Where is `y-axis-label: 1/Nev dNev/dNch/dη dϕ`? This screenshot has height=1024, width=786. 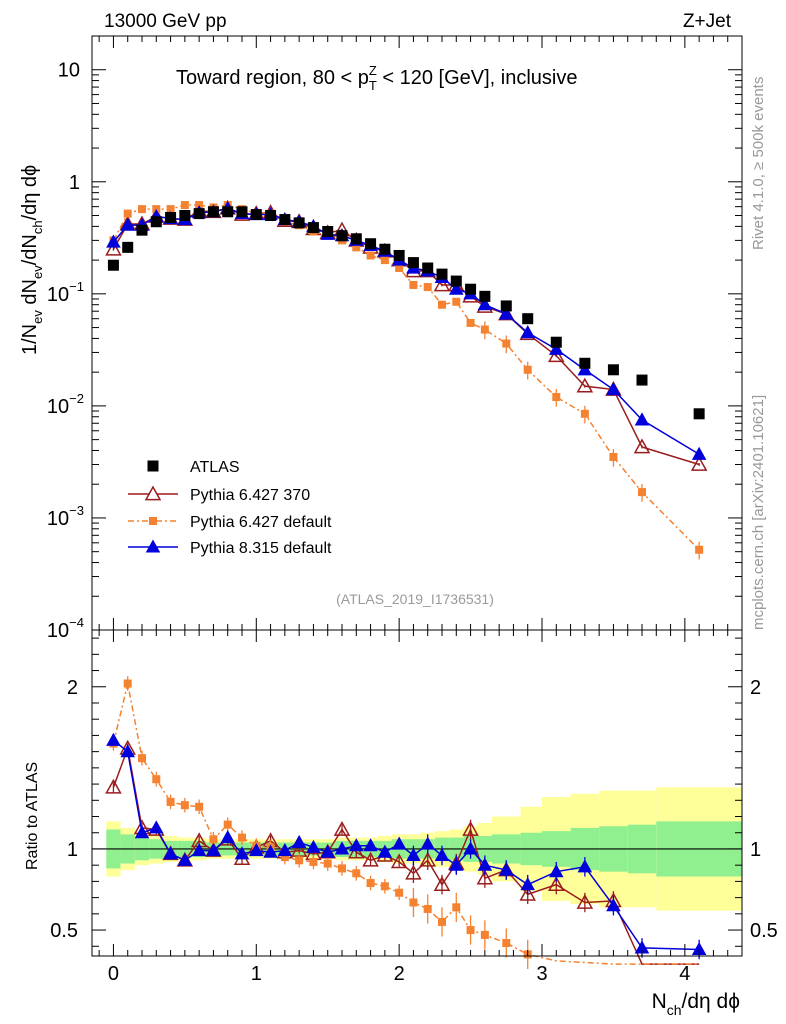
y-axis-label: 1/Nev dNev/dNch/dη dϕ is located at coordinates (32, 260).